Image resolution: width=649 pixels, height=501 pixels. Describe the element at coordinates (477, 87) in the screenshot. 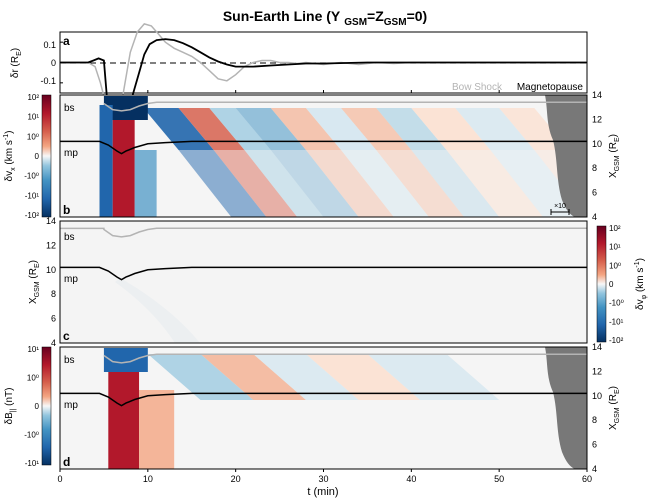

I see `legend-bow-shock: Bow Shock` at that location.